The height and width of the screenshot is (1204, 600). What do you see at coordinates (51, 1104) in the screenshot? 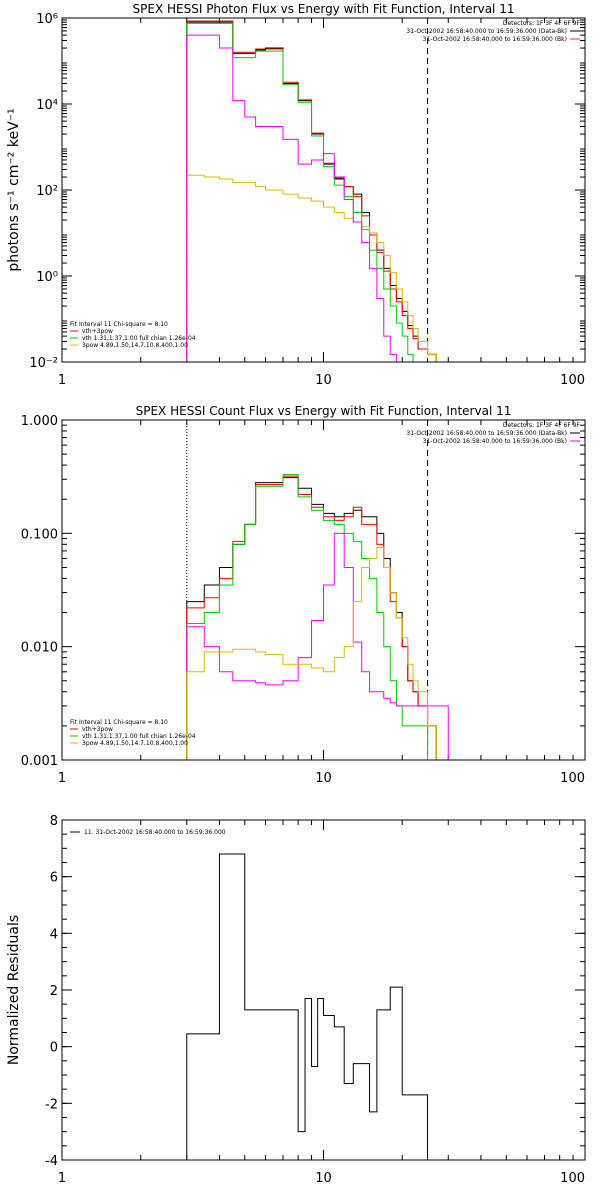
I see `y-tick-label: -2` at bounding box center [51, 1104].